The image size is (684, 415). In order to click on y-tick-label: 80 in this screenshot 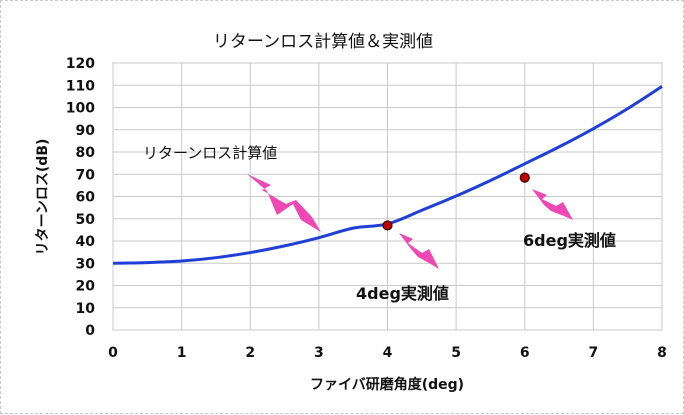, I will do `click(86, 153)`.